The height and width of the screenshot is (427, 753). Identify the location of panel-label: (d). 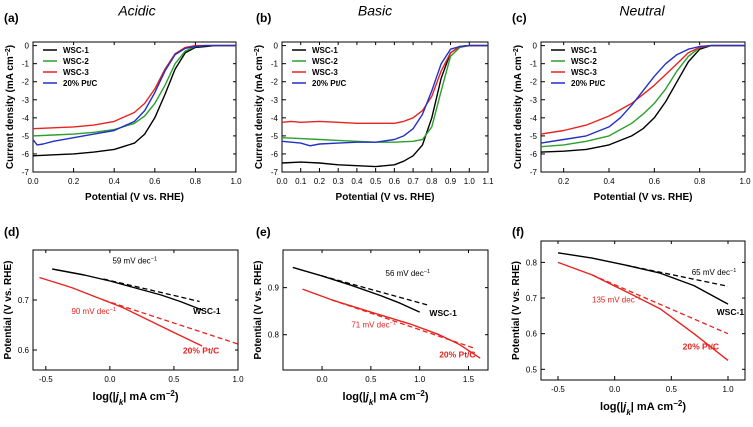
(11, 232).